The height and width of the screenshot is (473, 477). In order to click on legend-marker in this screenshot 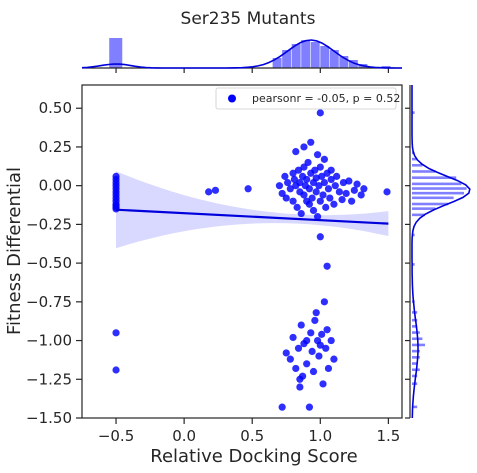, I will do `click(232, 98)`.